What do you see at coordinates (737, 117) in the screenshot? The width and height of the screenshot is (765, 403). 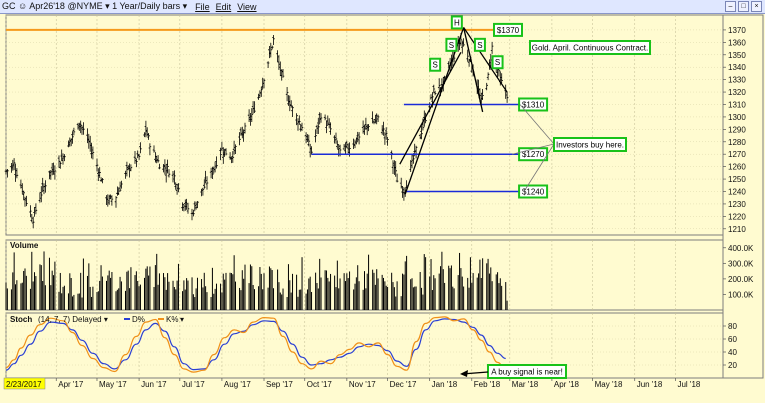 I see `price-tick-label: 1300` at bounding box center [737, 117].